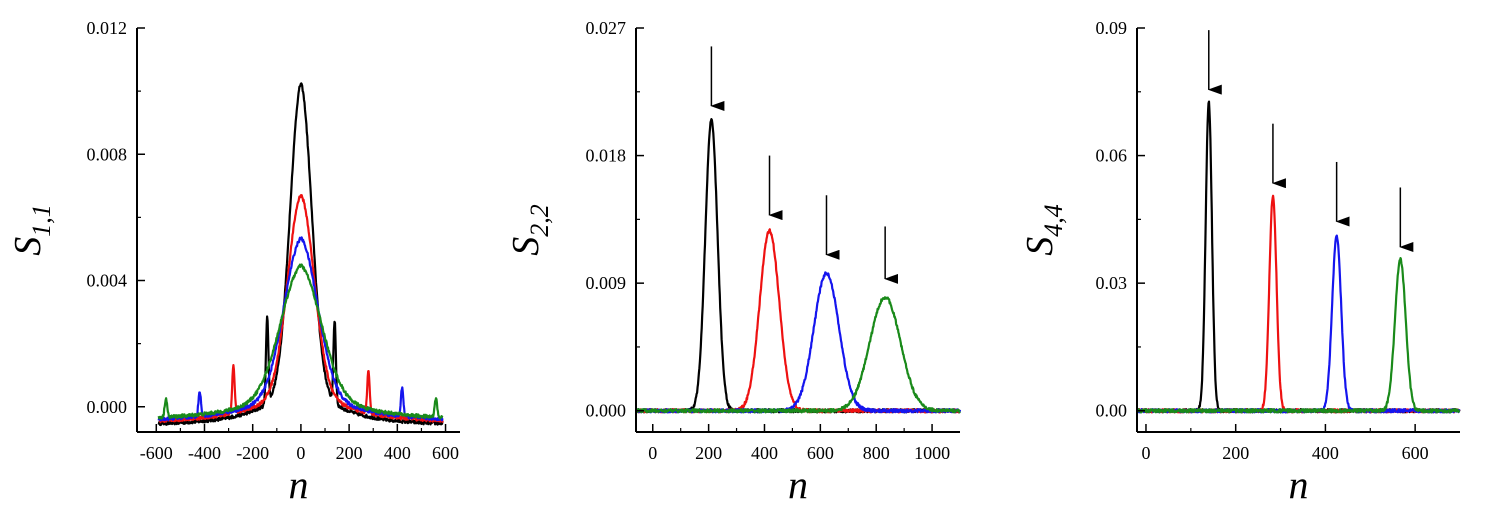 This screenshot has height=507, width=1493. What do you see at coordinates (107, 281) in the screenshot?
I see `y-tick-label: 0.004` at bounding box center [107, 281].